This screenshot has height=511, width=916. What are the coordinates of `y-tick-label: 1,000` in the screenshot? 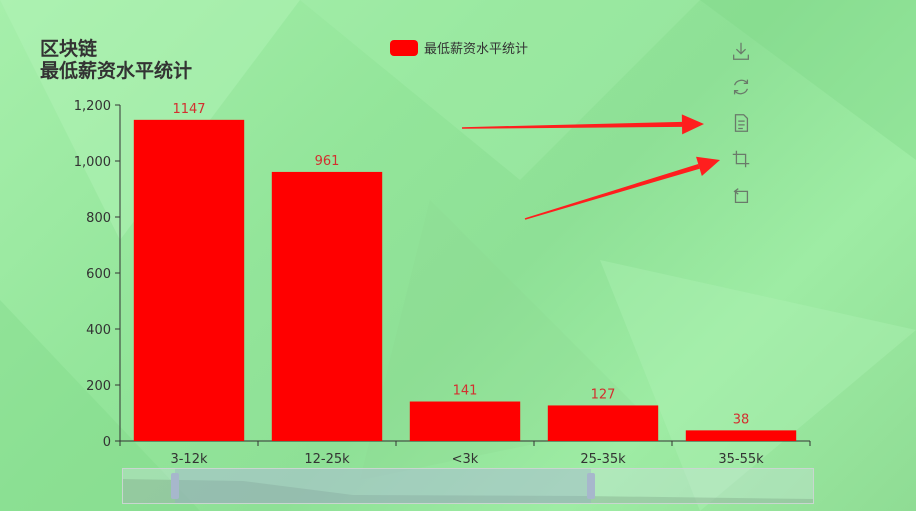 It's located at (92, 162).